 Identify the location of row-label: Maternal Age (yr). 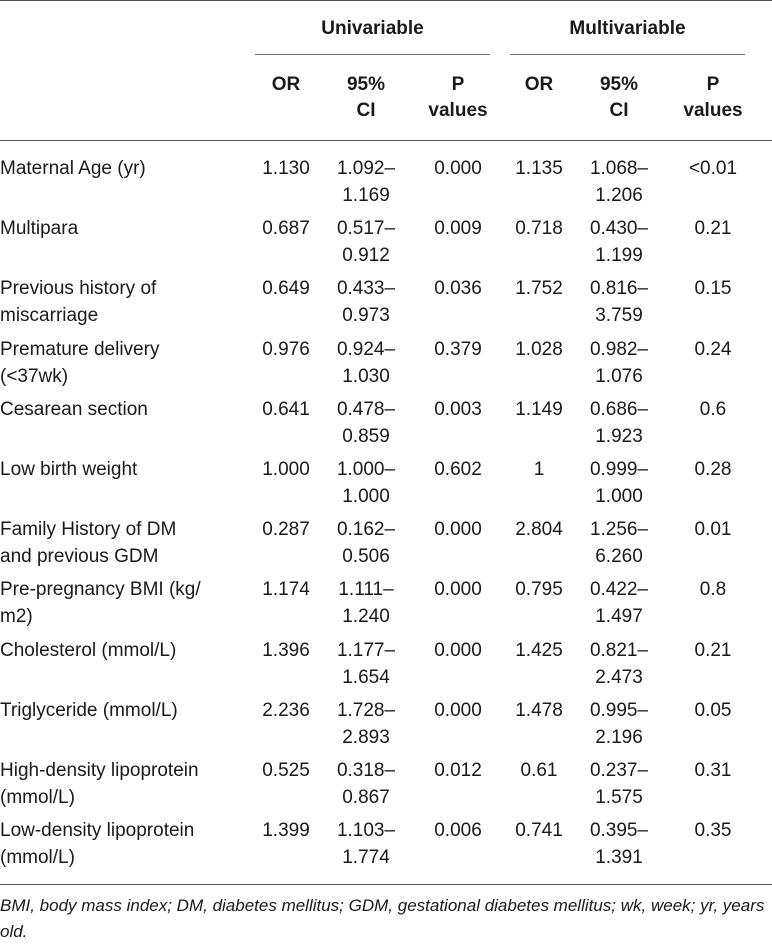
(73, 168).